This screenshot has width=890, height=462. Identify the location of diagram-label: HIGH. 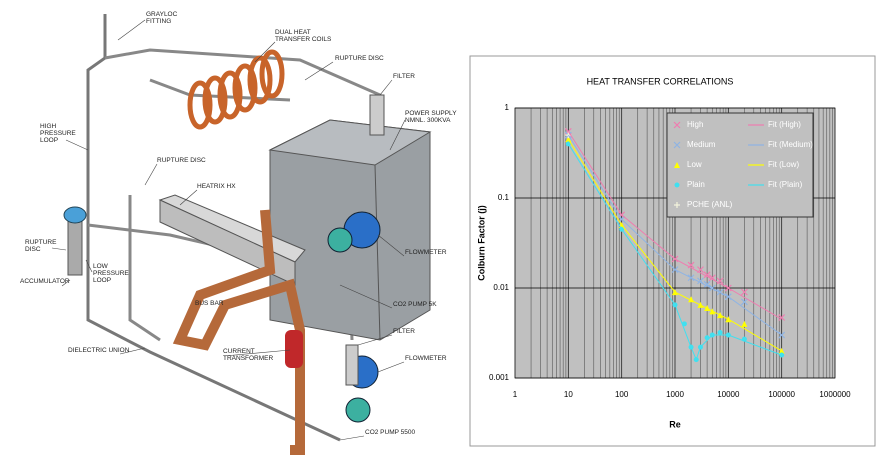
(48, 126).